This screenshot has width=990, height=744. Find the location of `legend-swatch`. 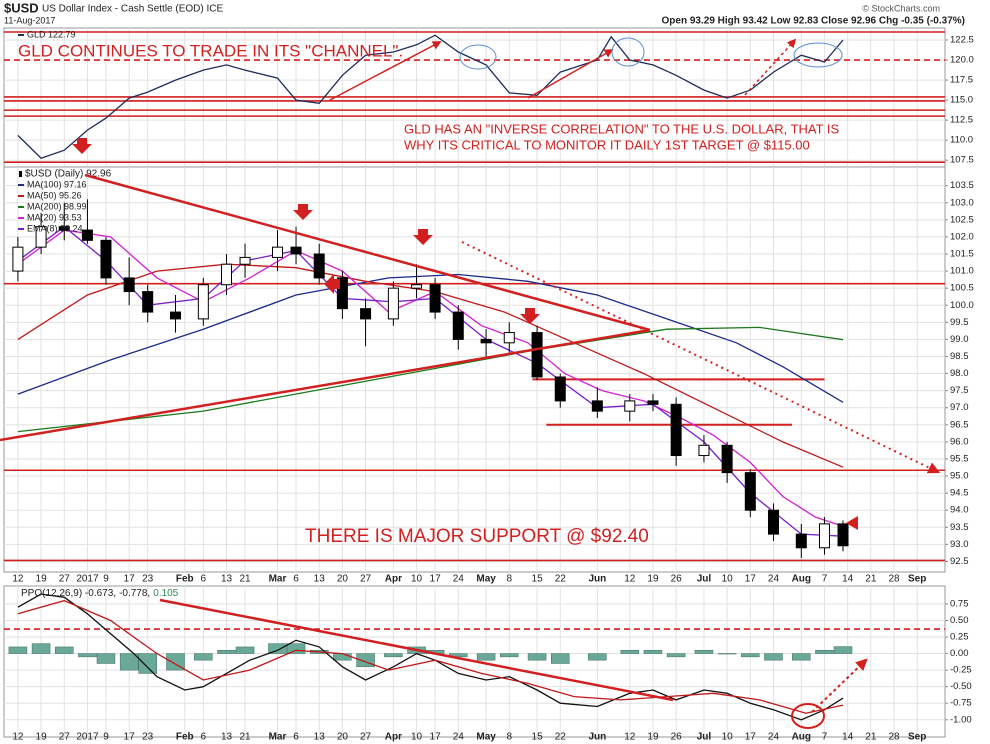

legend-swatch is located at coordinates (20, 174).